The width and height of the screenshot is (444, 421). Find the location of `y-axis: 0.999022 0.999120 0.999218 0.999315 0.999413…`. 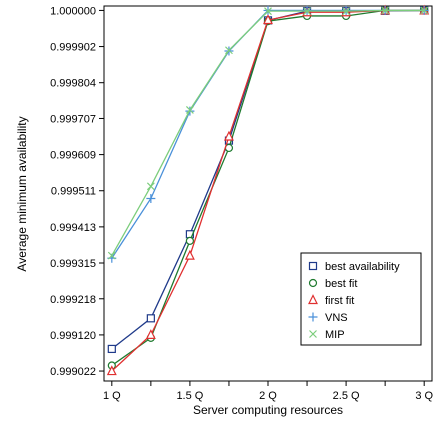

y-axis: 0.999022 0.999120 0.999218 0.999315 0.999413… is located at coordinates (77, 191).